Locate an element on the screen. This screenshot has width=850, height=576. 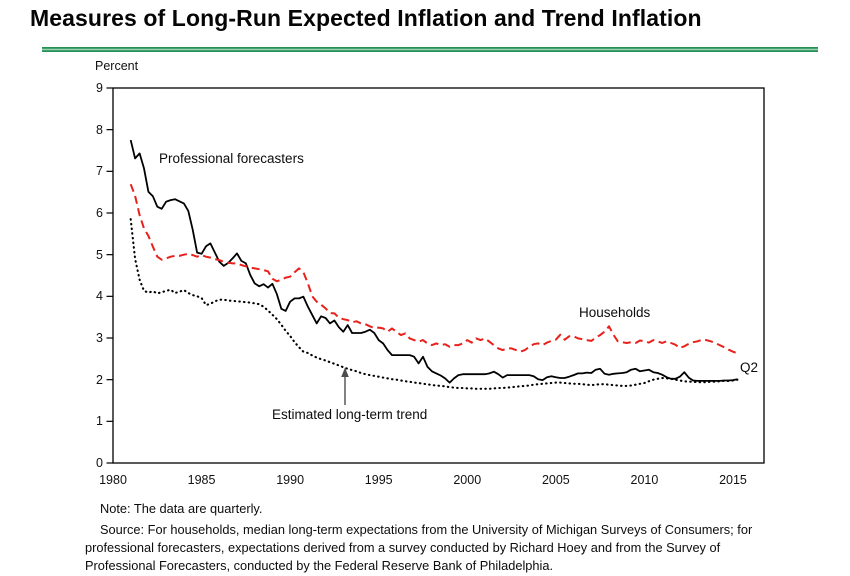
y-axis-unit-label: Percent is located at coordinates (117, 66).